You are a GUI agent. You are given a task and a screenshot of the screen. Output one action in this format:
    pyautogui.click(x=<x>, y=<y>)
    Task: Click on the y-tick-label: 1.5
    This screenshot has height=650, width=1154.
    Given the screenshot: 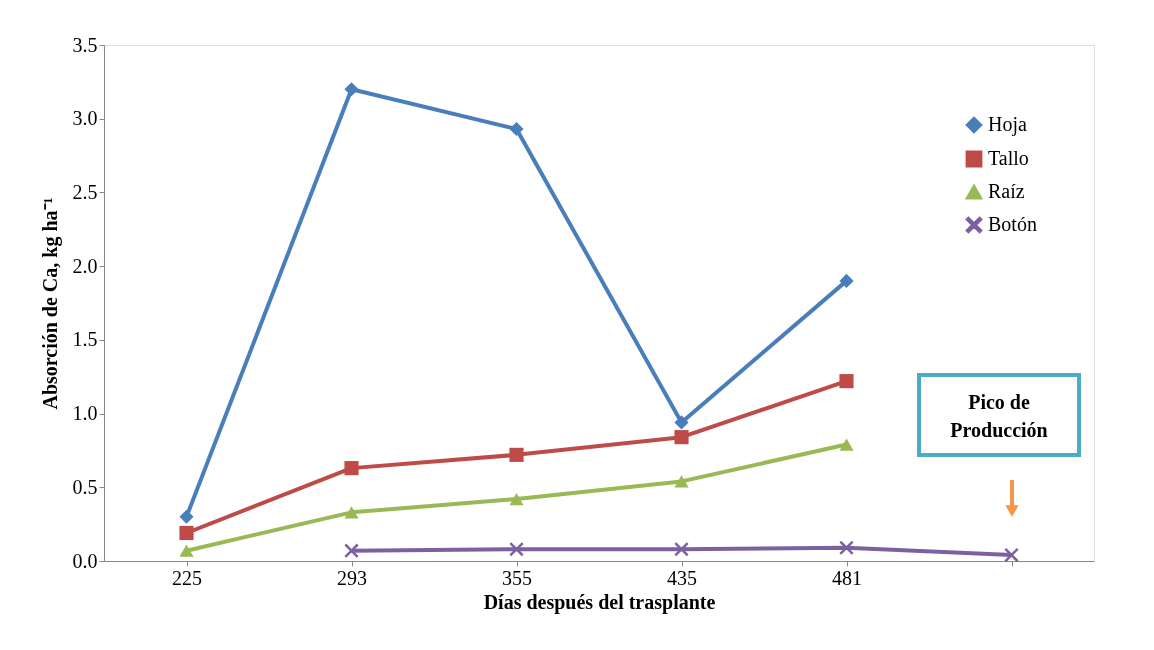 What is the action you would take?
    pyautogui.click(x=85, y=339)
    